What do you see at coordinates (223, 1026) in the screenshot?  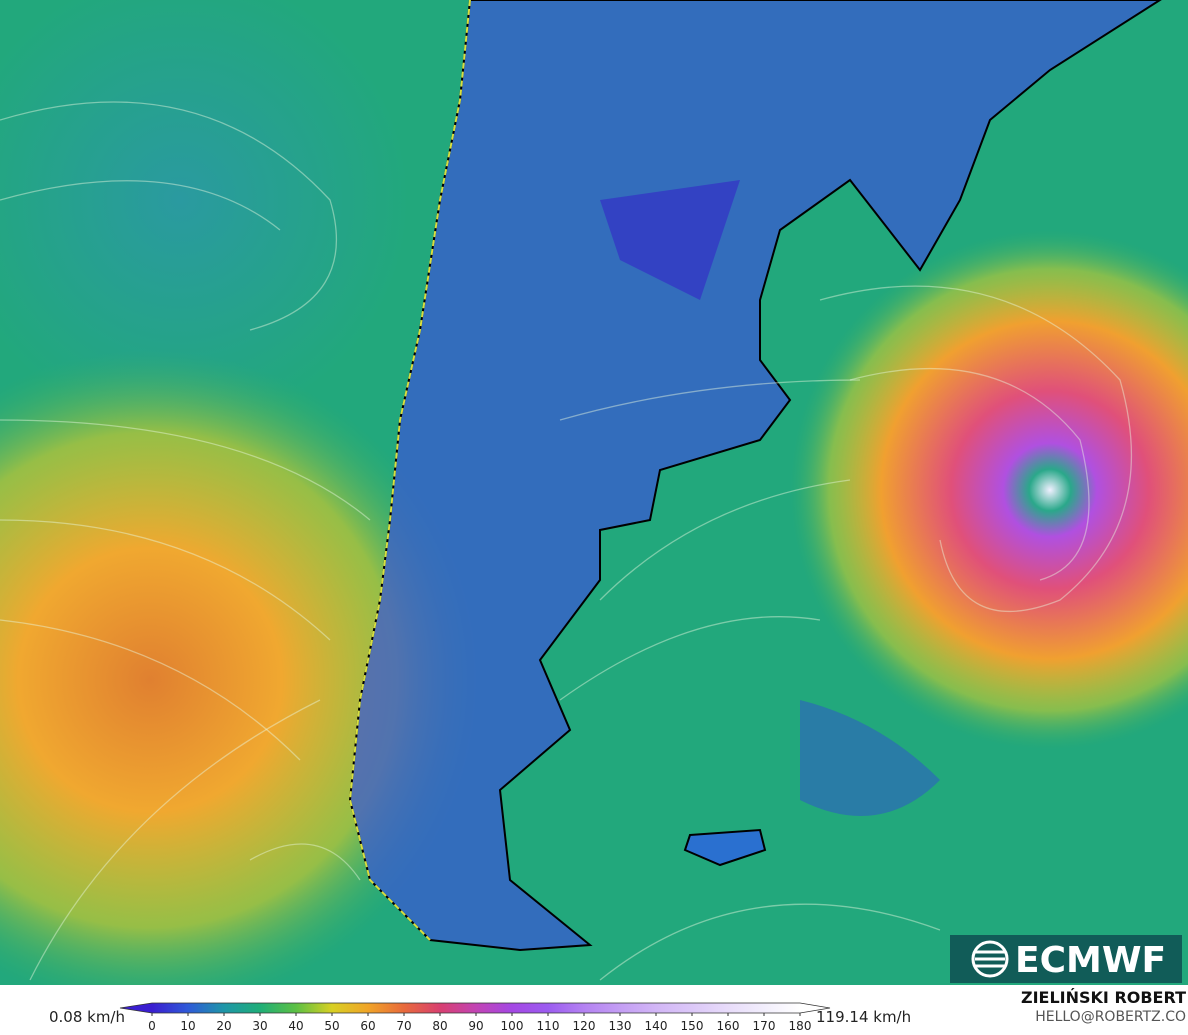 I see `colorbar-tick-label: 20` at bounding box center [223, 1026].